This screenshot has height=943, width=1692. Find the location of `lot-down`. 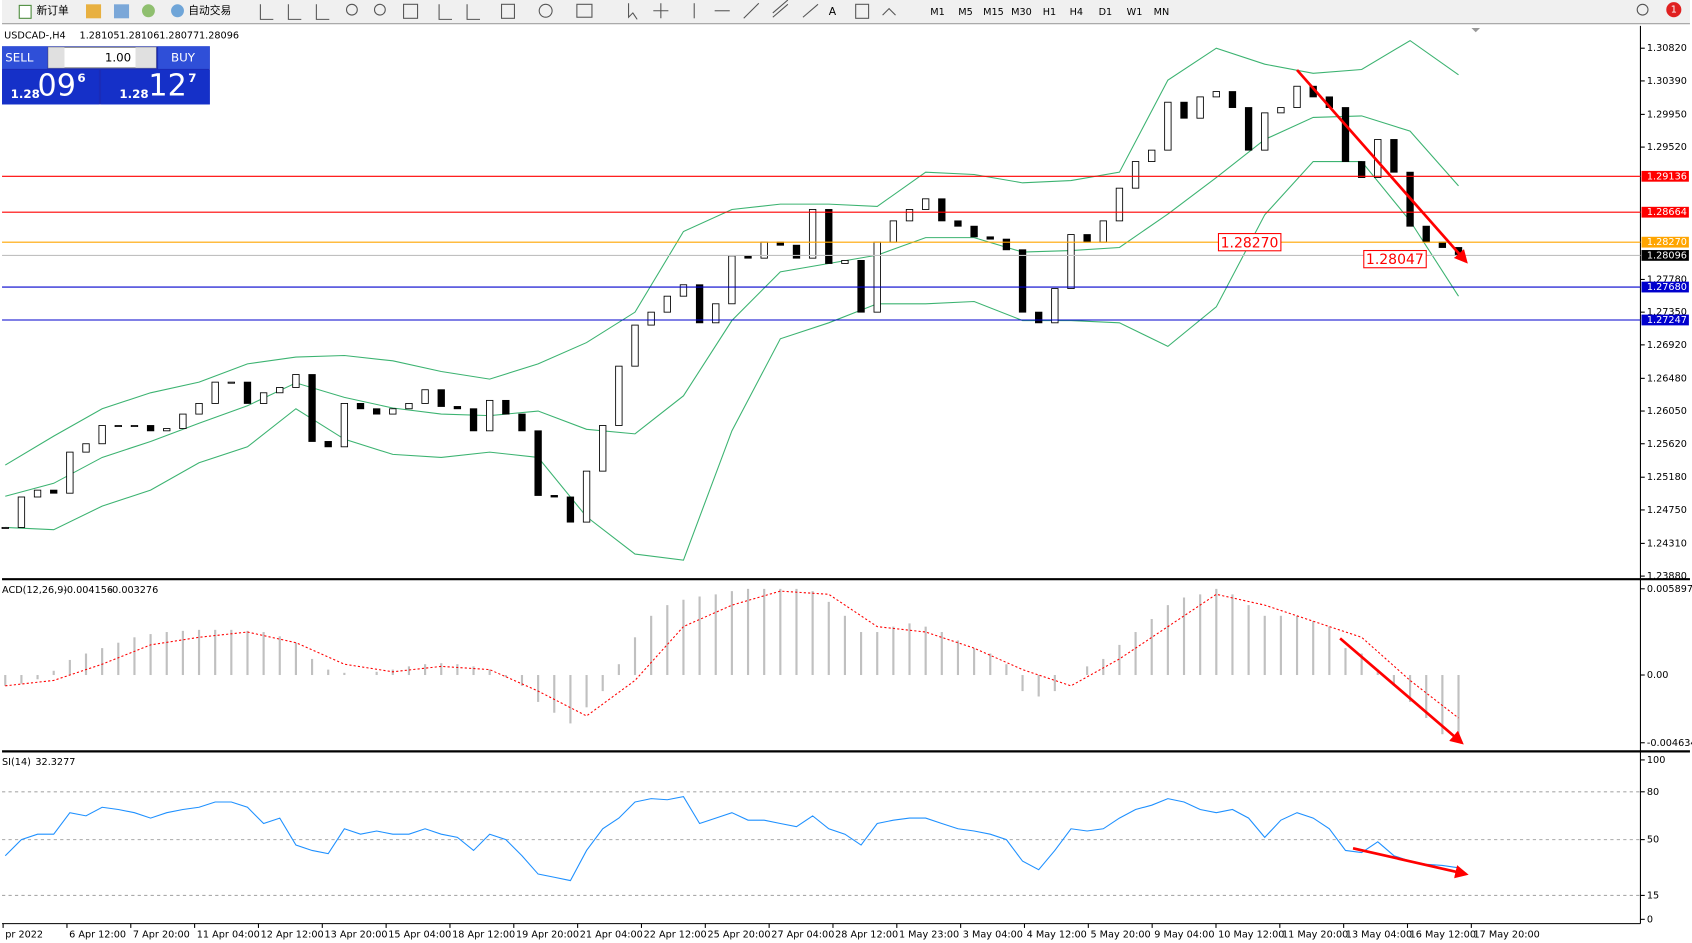

lot-down is located at coordinates (56, 57).